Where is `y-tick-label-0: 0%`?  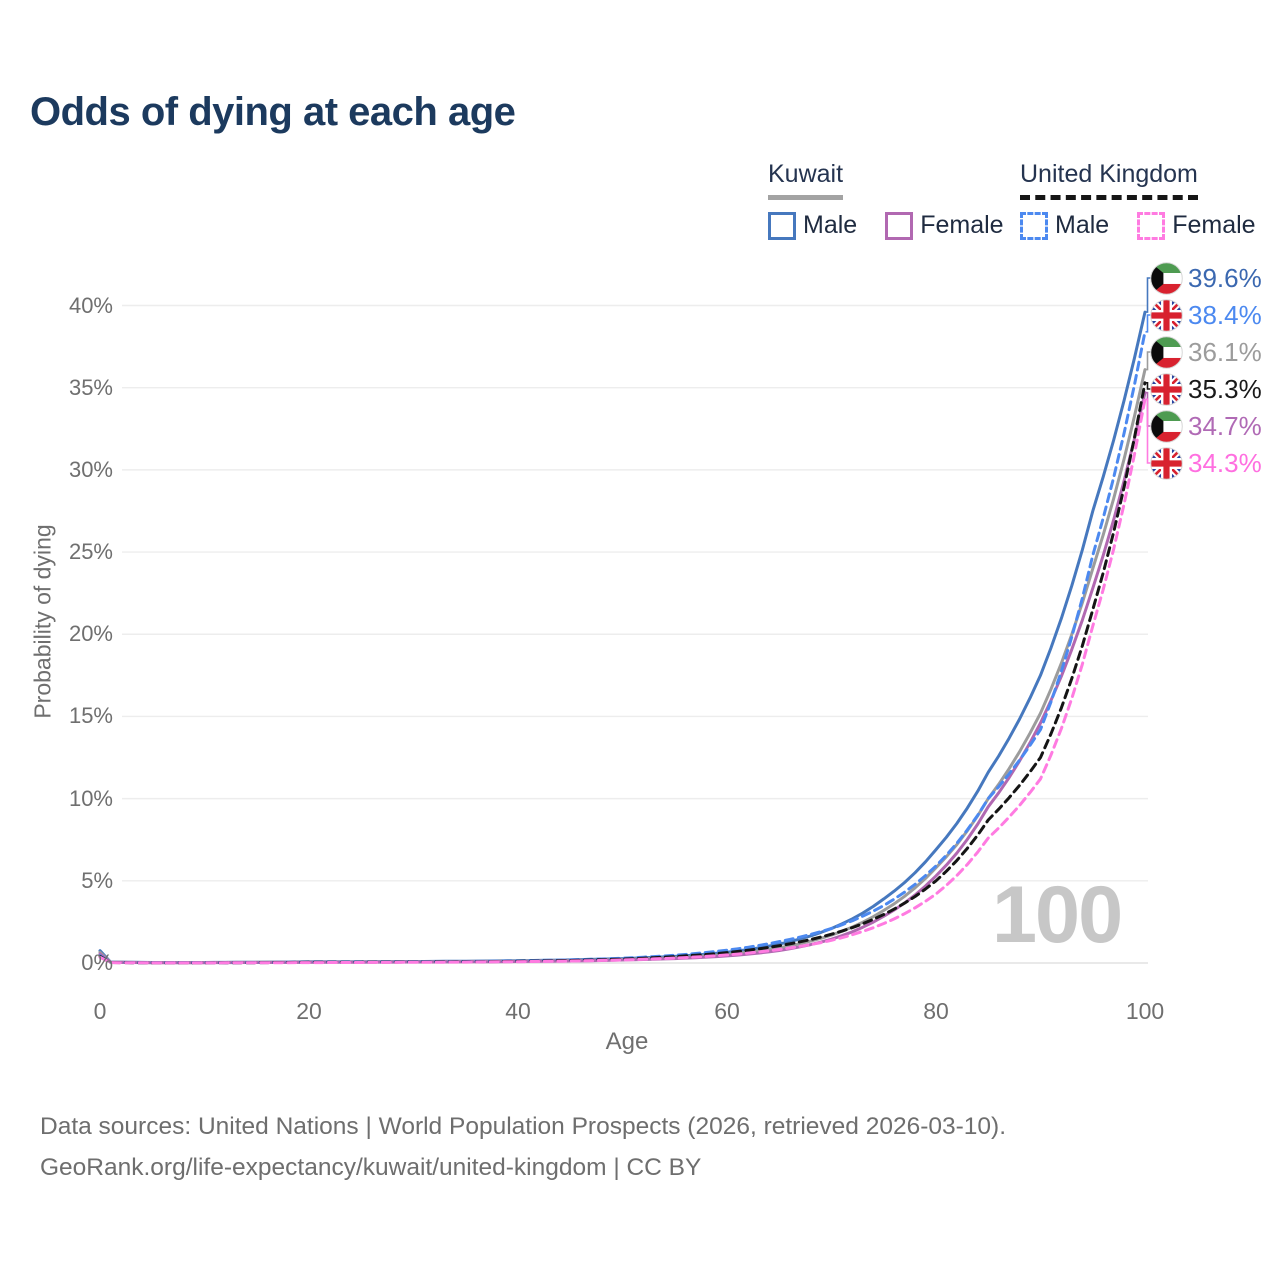 y-tick-label-0: 0% is located at coordinates (97, 962).